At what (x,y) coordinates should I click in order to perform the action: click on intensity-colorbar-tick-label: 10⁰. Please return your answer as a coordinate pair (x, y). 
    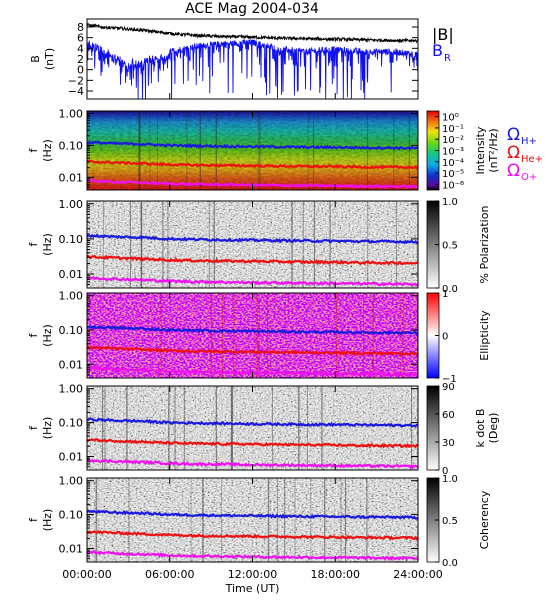
    Looking at the image, I should click on (450, 118).